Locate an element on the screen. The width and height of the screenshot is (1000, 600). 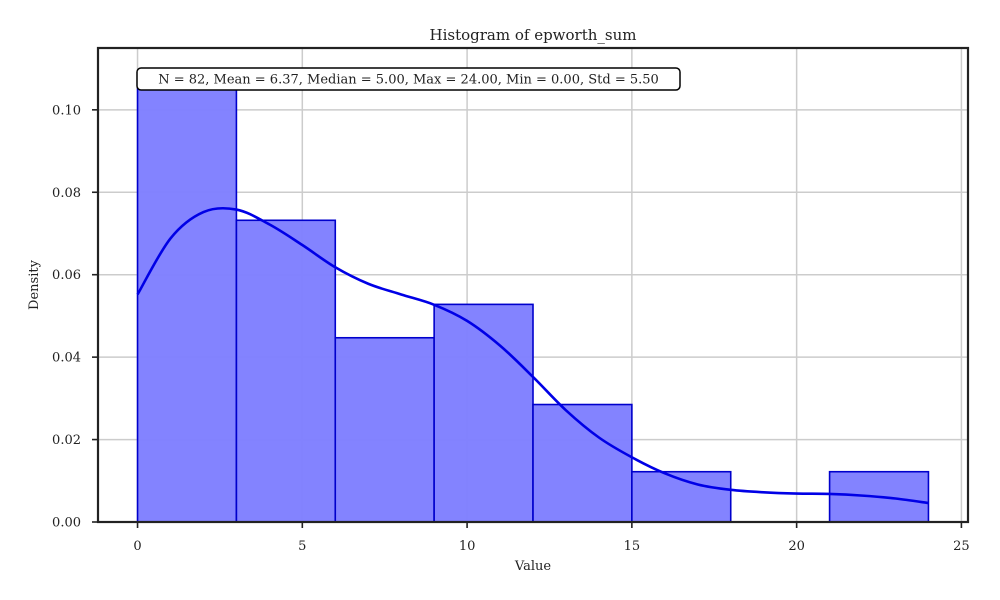
y-axis-ticks: 0.00 0.02 0.04 0.06 0.08 0.10 is located at coordinates (75, 317).